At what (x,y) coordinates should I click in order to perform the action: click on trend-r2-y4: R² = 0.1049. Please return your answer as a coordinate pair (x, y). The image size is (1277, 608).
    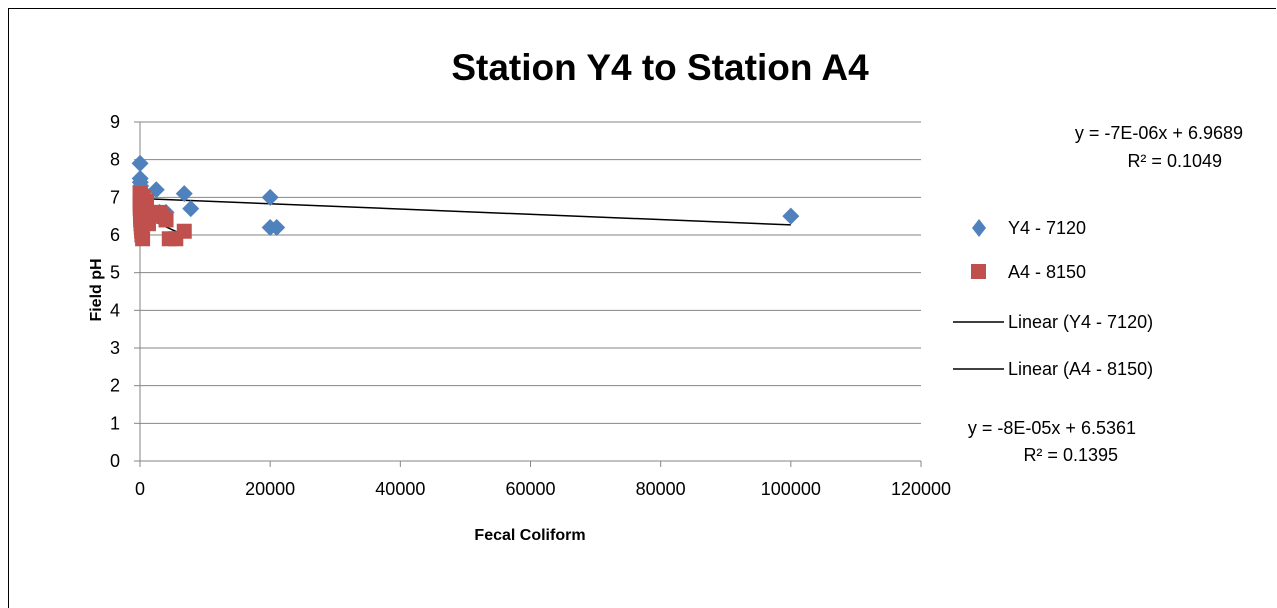
    Looking at the image, I should click on (1174, 161).